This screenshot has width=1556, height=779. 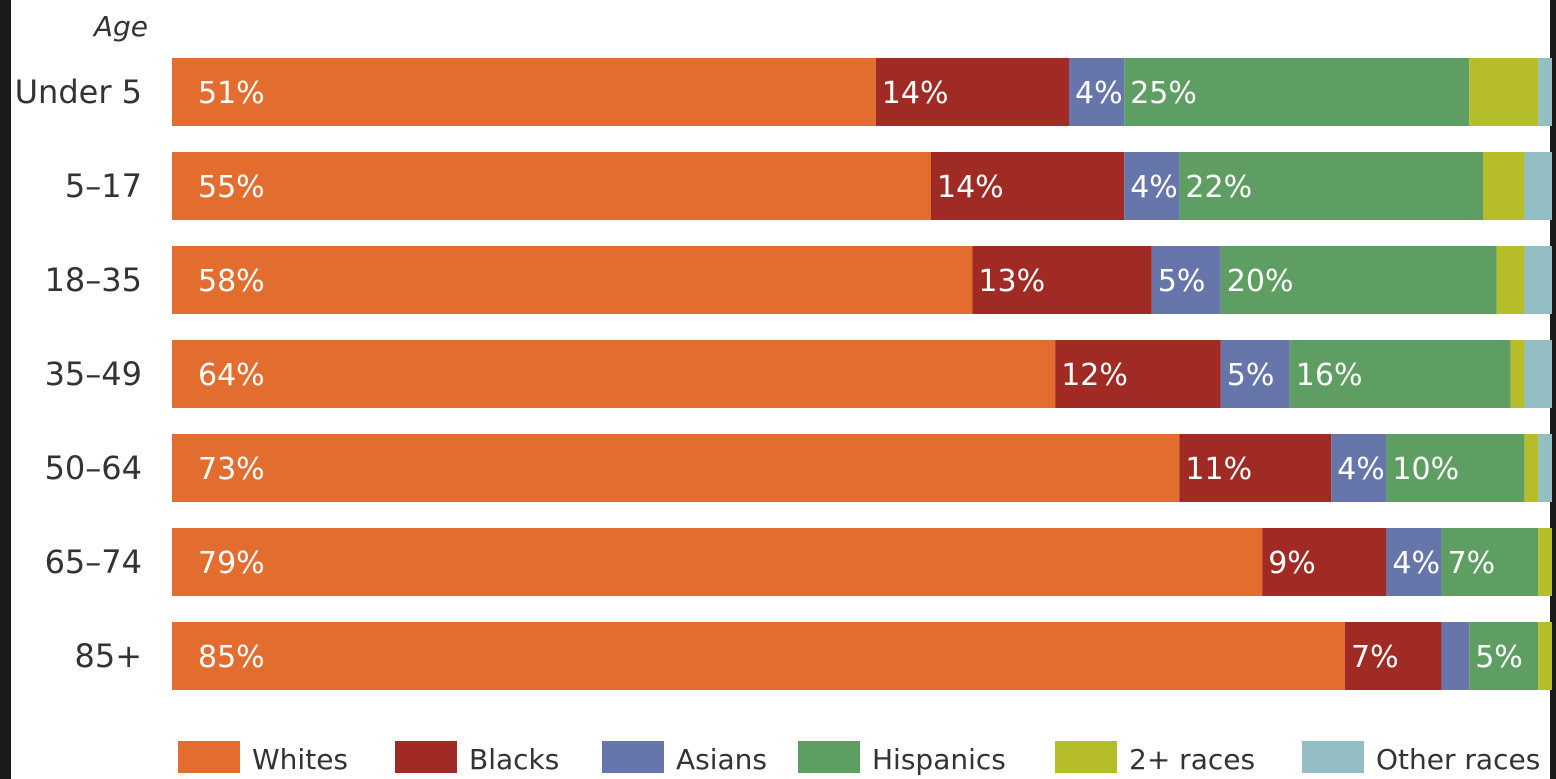 I want to click on legend-label-hispanics: Hispanics, so click(x=939, y=759).